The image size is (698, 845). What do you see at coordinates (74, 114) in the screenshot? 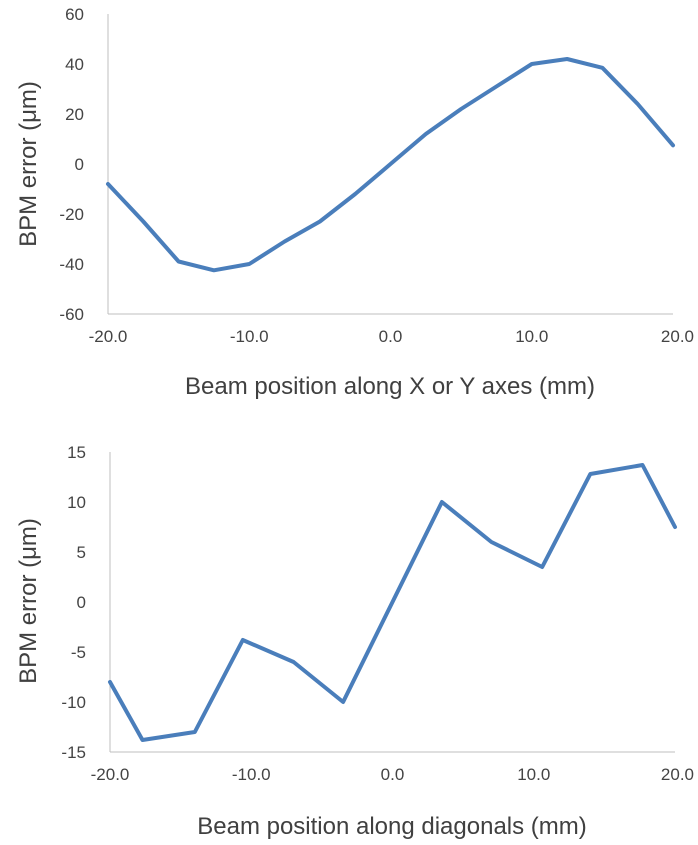
I see `chart-1-y-tick-label: 20` at bounding box center [74, 114].